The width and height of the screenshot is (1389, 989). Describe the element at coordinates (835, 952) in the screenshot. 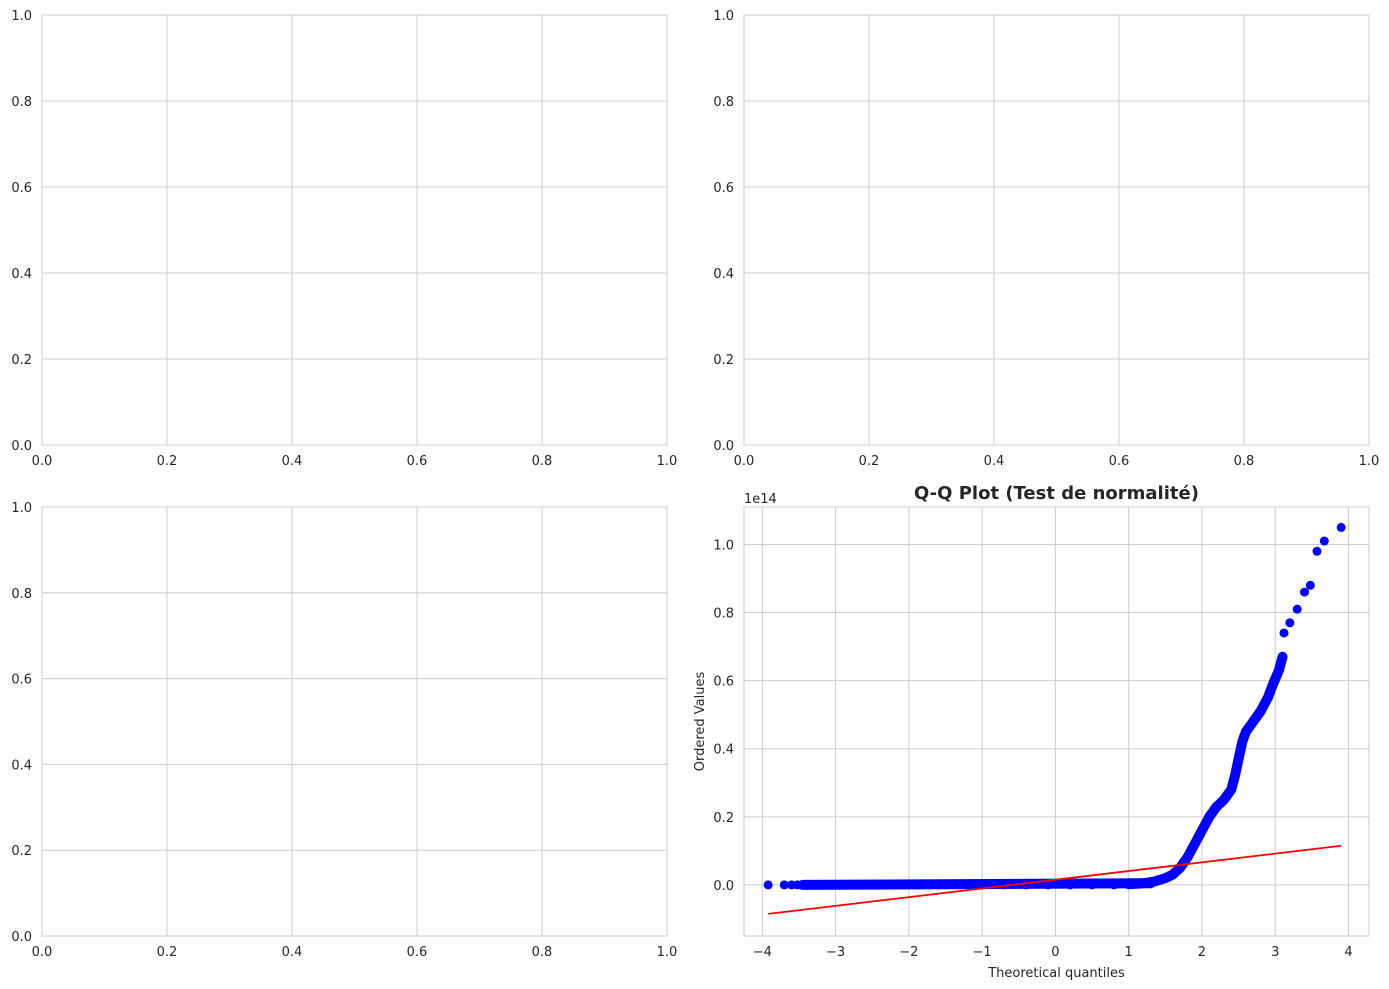

I see `x-tick-label: −3` at that location.